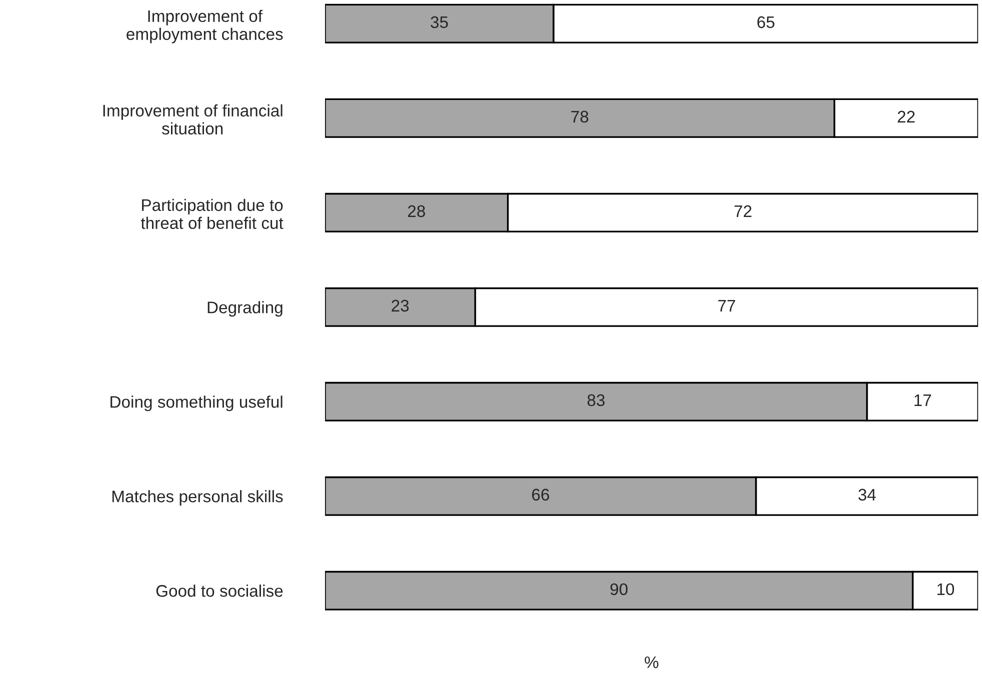 This screenshot has height=678, width=982. What do you see at coordinates (619, 589) in the screenshot?
I see `data-label: 90` at bounding box center [619, 589].